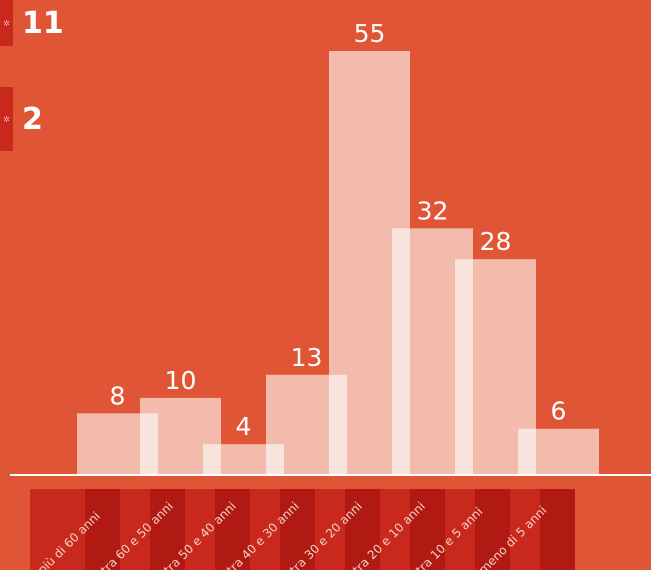 The height and width of the screenshot is (570, 651). Describe the element at coordinates (32, 119) in the screenshot. I see `legend-value-2: 2` at that location.